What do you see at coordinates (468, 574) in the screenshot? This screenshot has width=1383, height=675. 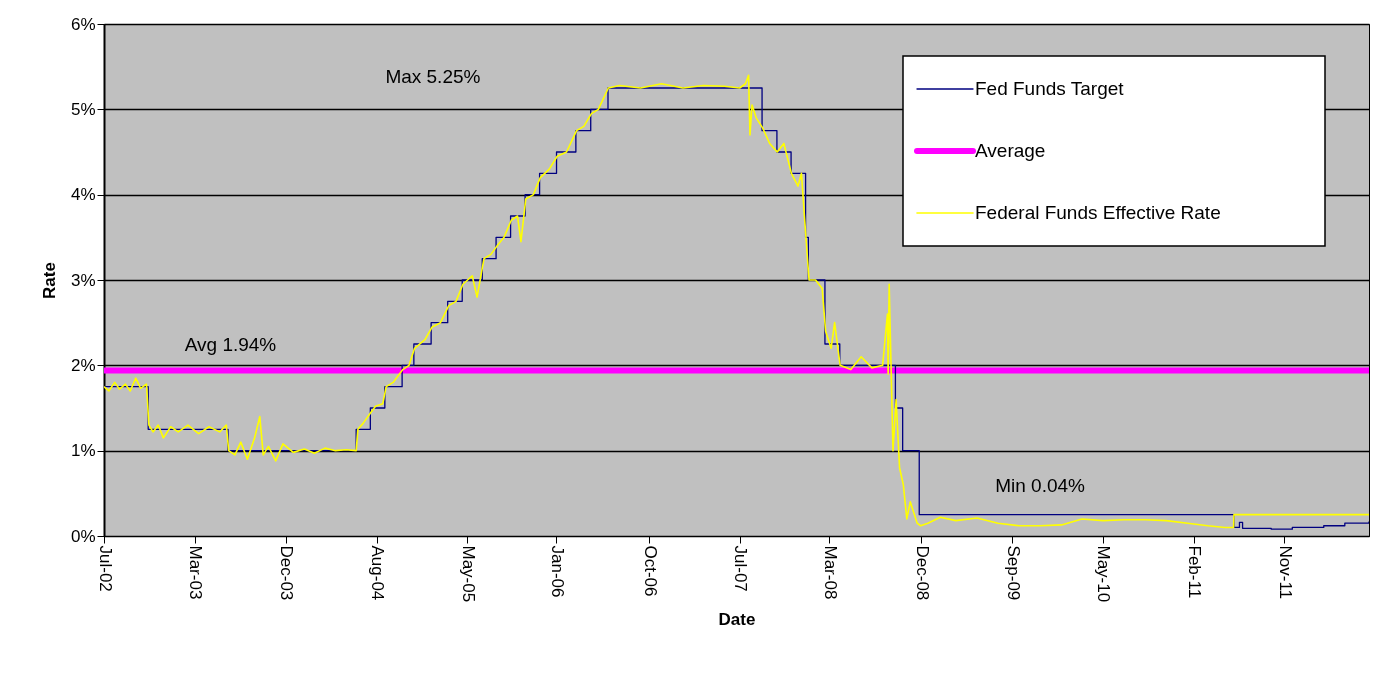 I see `x-tick-label: May-05` at bounding box center [468, 574].